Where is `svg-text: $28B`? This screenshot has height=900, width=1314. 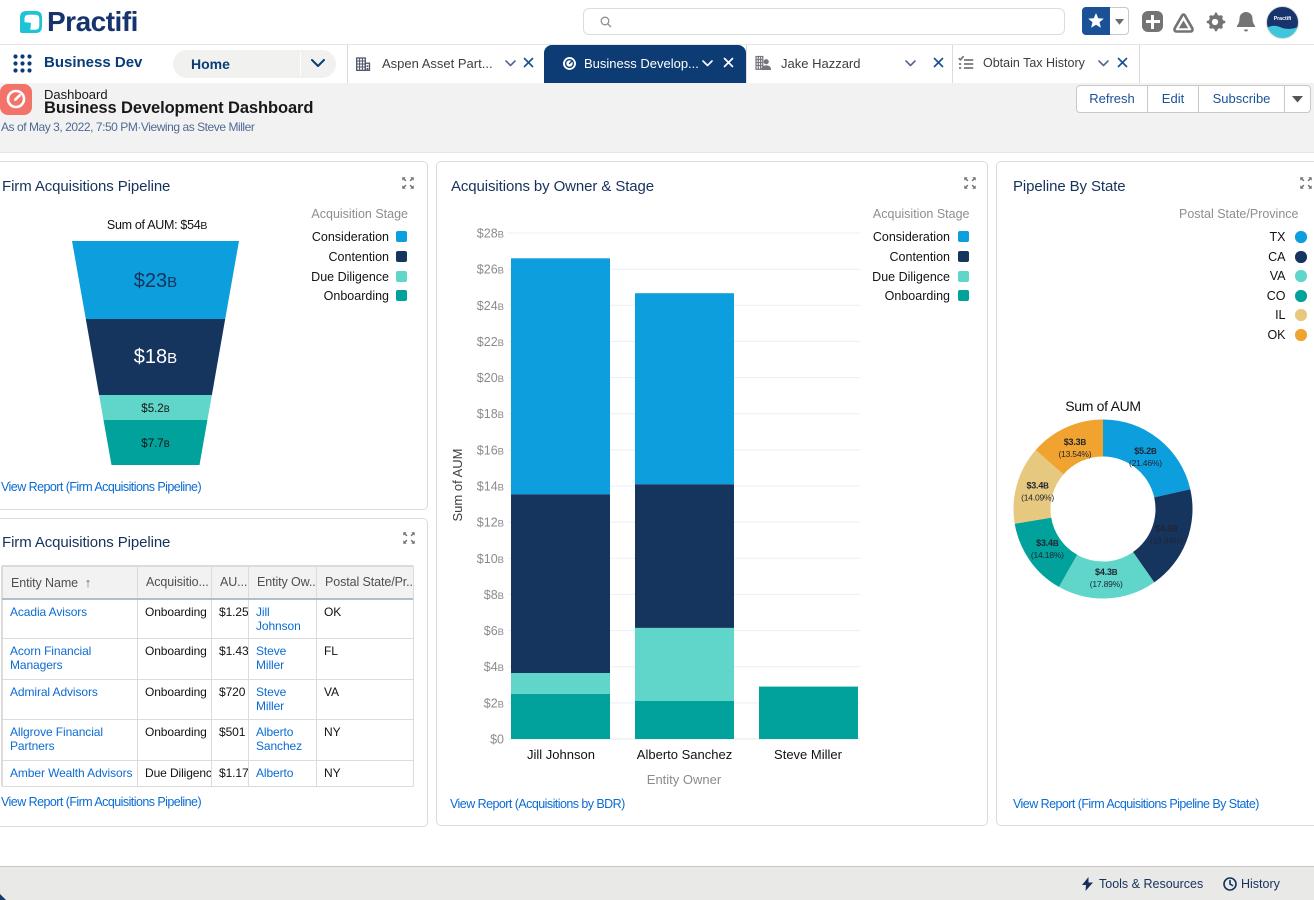 svg-text: $28B is located at coordinates (490, 234).